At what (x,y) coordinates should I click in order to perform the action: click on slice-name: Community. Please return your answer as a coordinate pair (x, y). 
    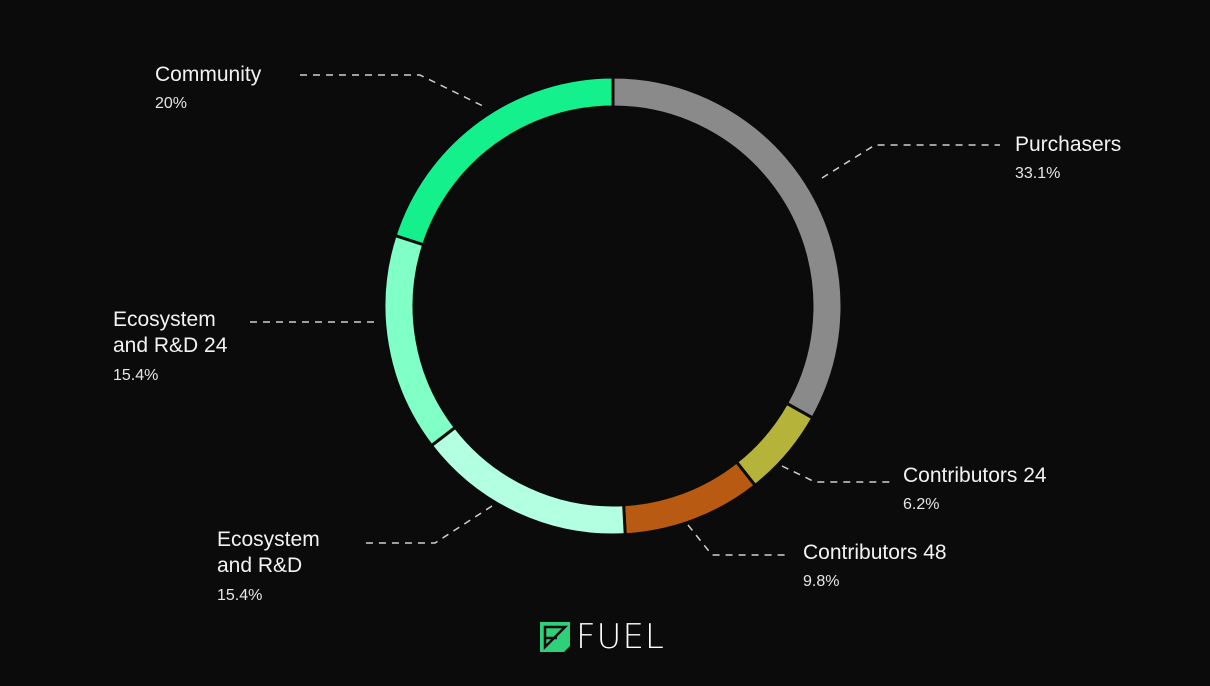
    Looking at the image, I should click on (208, 74).